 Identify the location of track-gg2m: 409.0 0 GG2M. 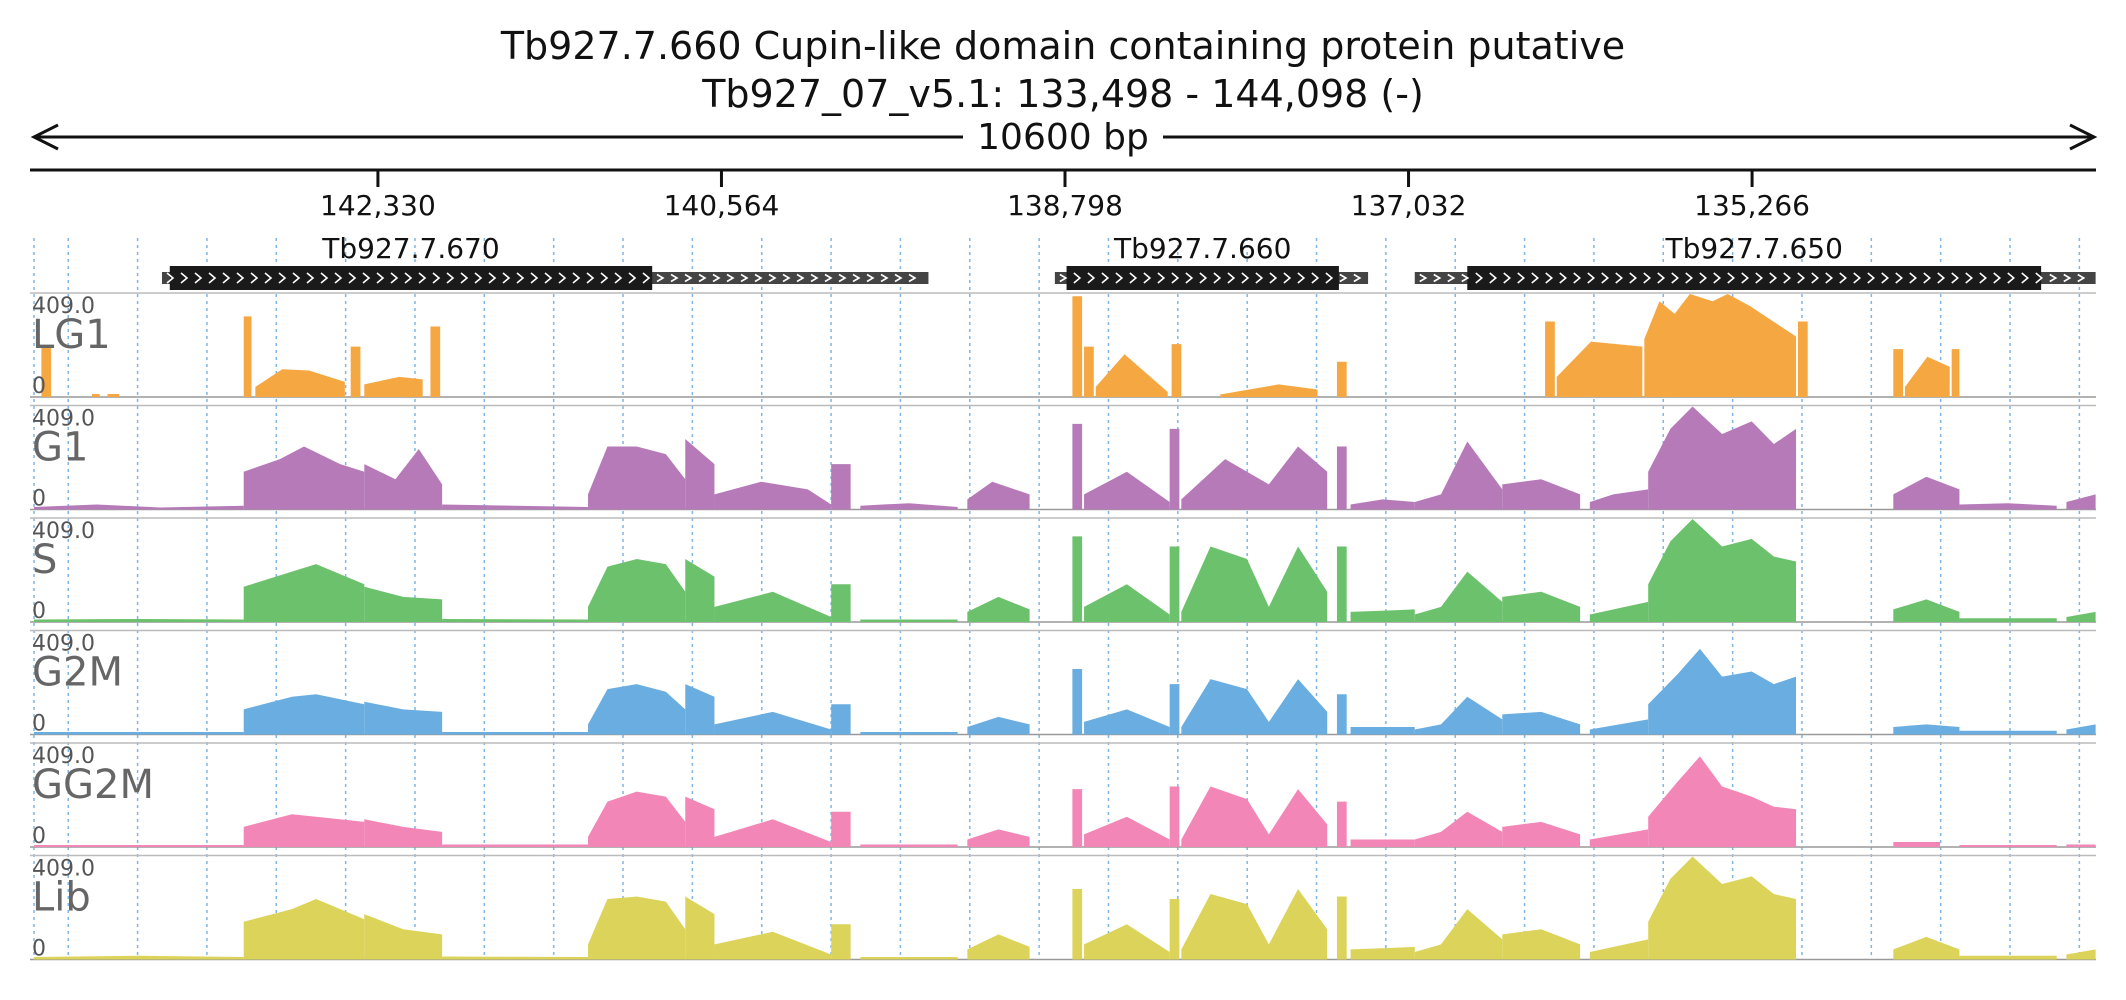
(1063, 795).